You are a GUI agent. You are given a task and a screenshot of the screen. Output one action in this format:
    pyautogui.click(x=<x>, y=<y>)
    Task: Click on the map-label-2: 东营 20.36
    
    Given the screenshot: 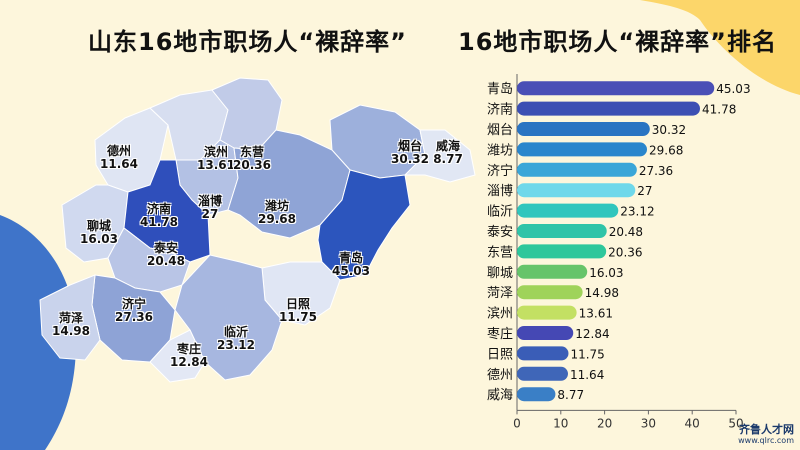 What is the action you would take?
    pyautogui.click(x=252, y=159)
    